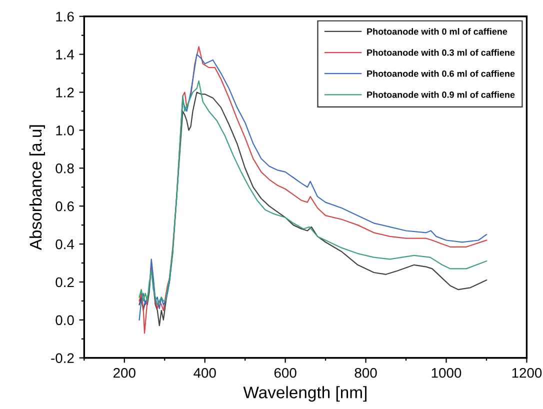  I want to click on x-tick-label: 200, so click(125, 373).